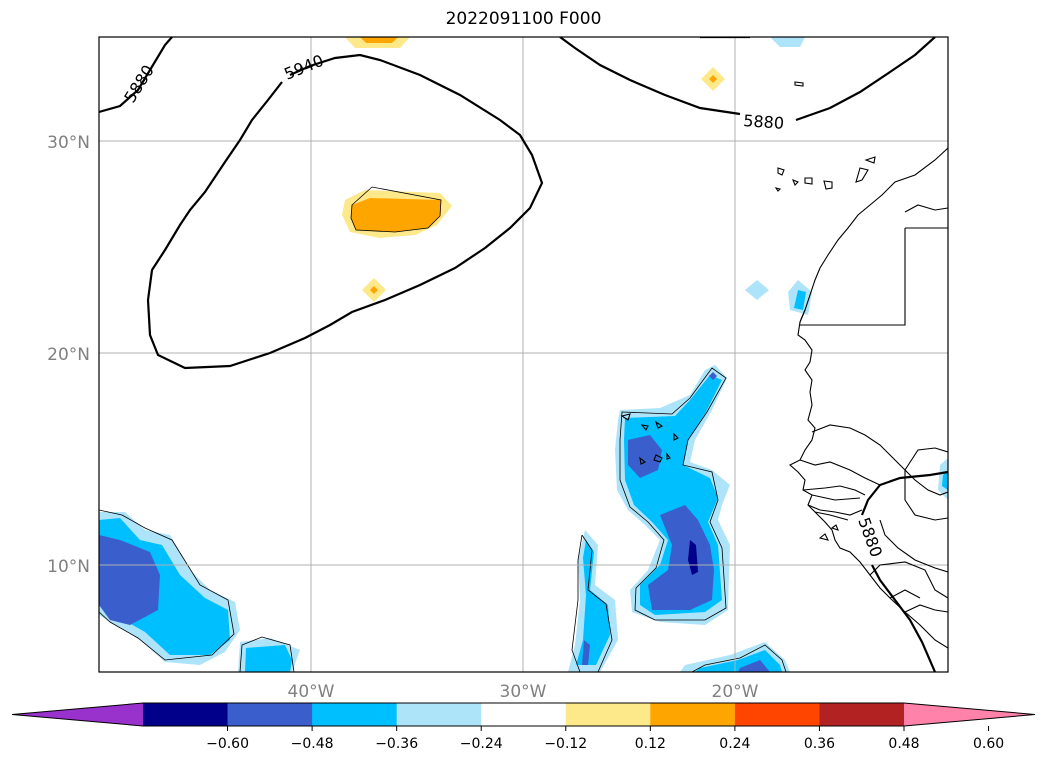 The height and width of the screenshot is (765, 1047). Describe the element at coordinates (649, 439) in the screenshot. I see `cape-verde-islands` at that location.